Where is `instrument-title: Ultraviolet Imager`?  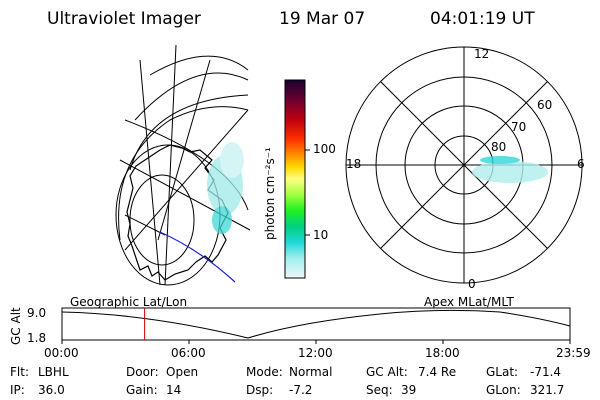 instrument-title: Ultraviolet Imager is located at coordinates (124, 19).